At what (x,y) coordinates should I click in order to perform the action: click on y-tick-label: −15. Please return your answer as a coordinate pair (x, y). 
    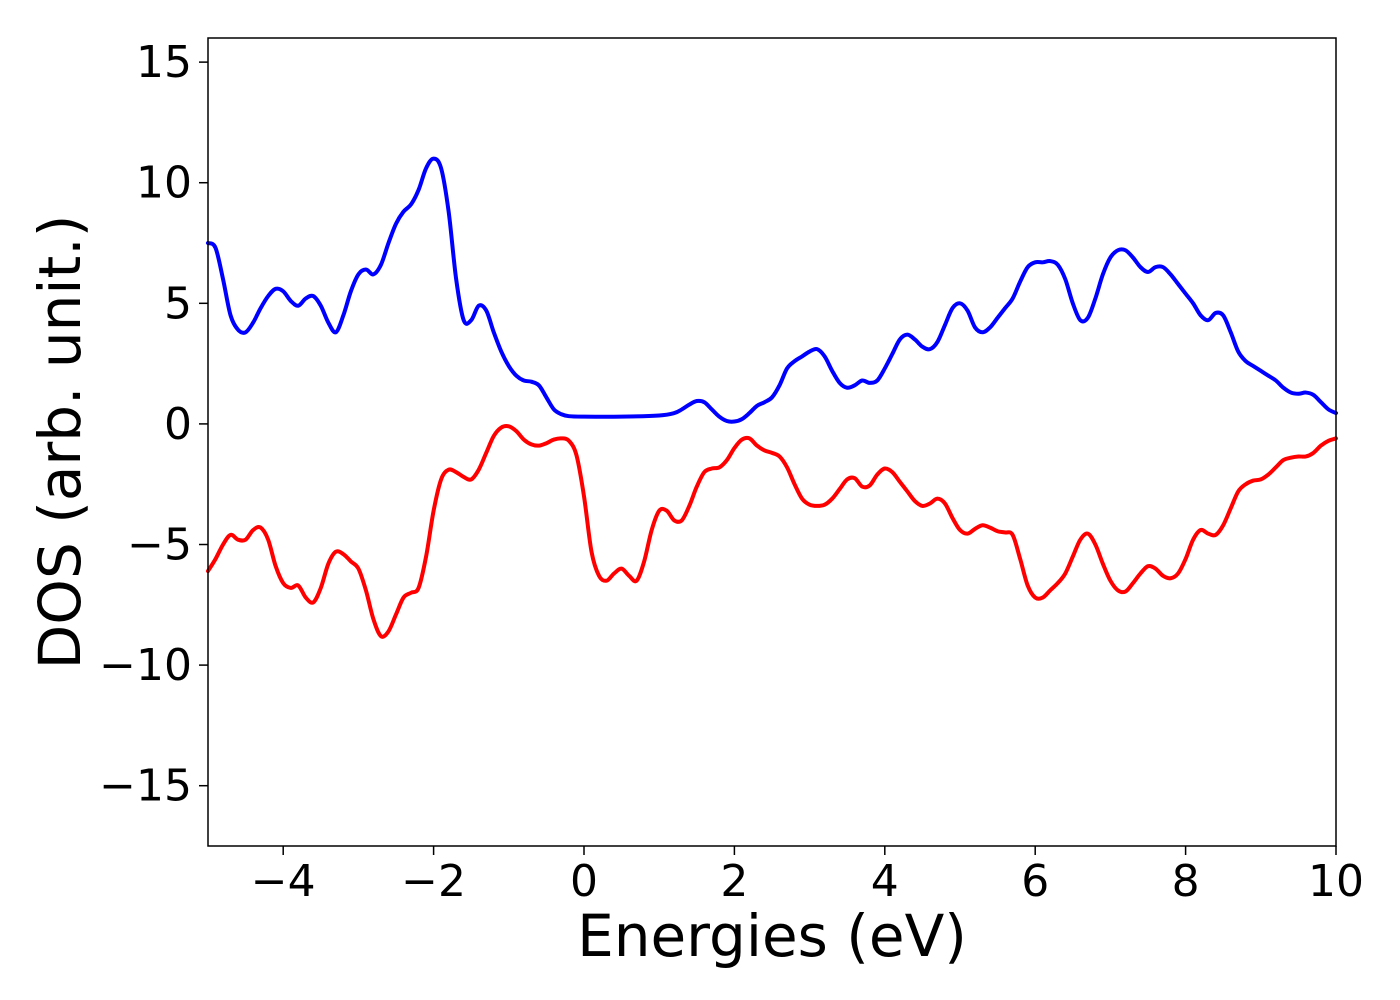
    Looking at the image, I should click on (145, 786).